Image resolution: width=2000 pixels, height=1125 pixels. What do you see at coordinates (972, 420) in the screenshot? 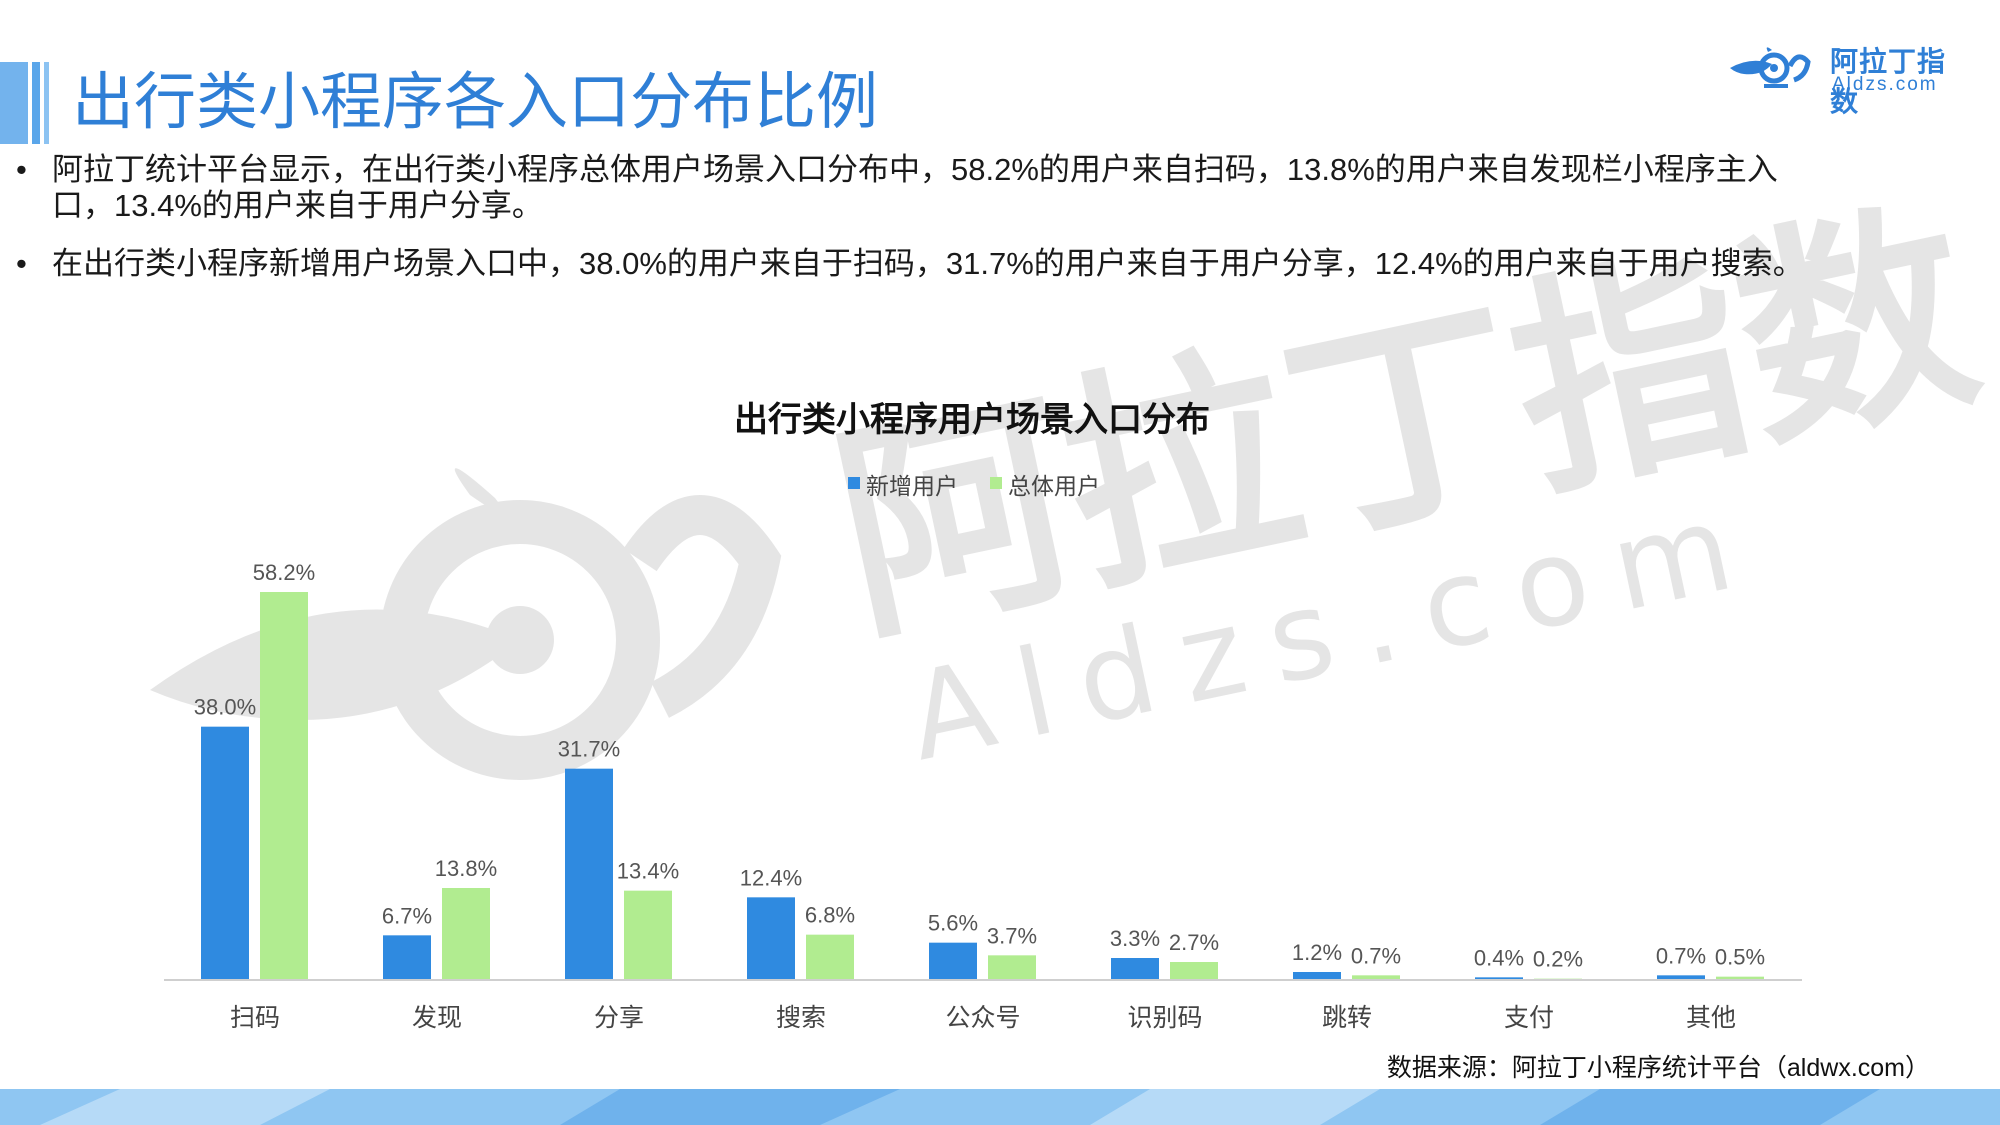
I see `chart-title: 出行类小程序用户场景入口分布` at bounding box center [972, 420].